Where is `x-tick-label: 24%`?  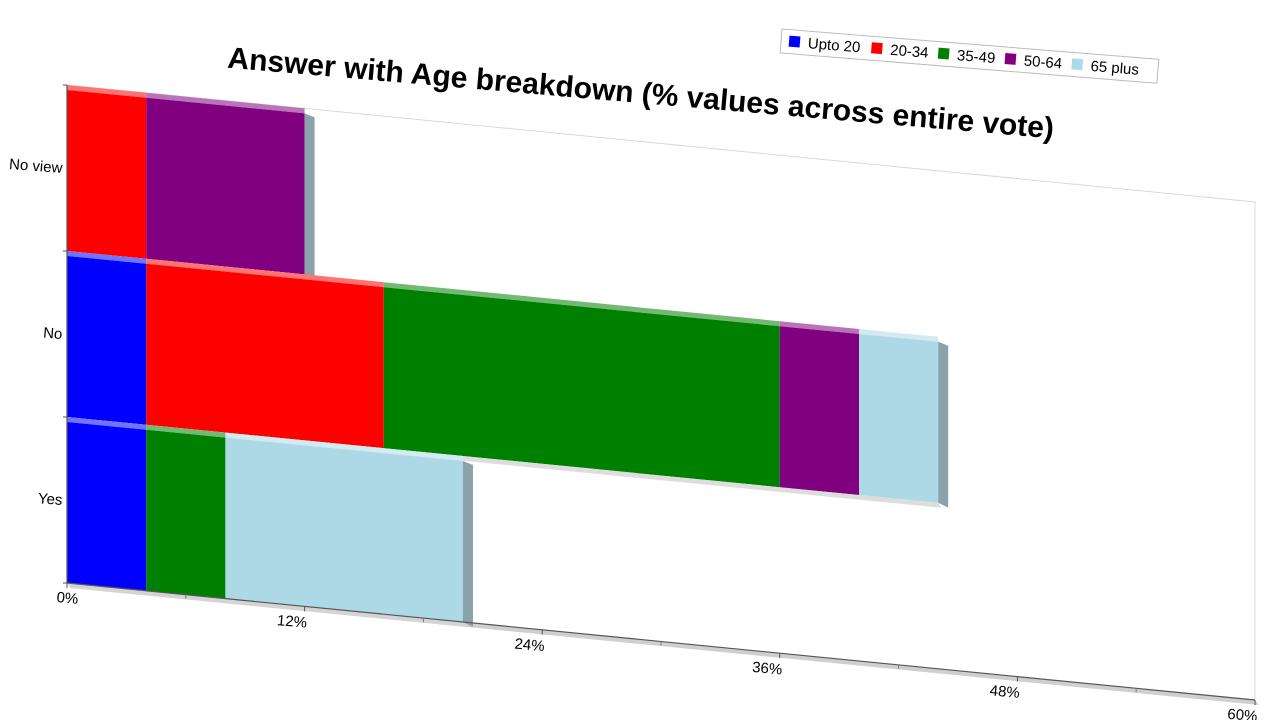
x-tick-label: 24% is located at coordinates (529, 646).